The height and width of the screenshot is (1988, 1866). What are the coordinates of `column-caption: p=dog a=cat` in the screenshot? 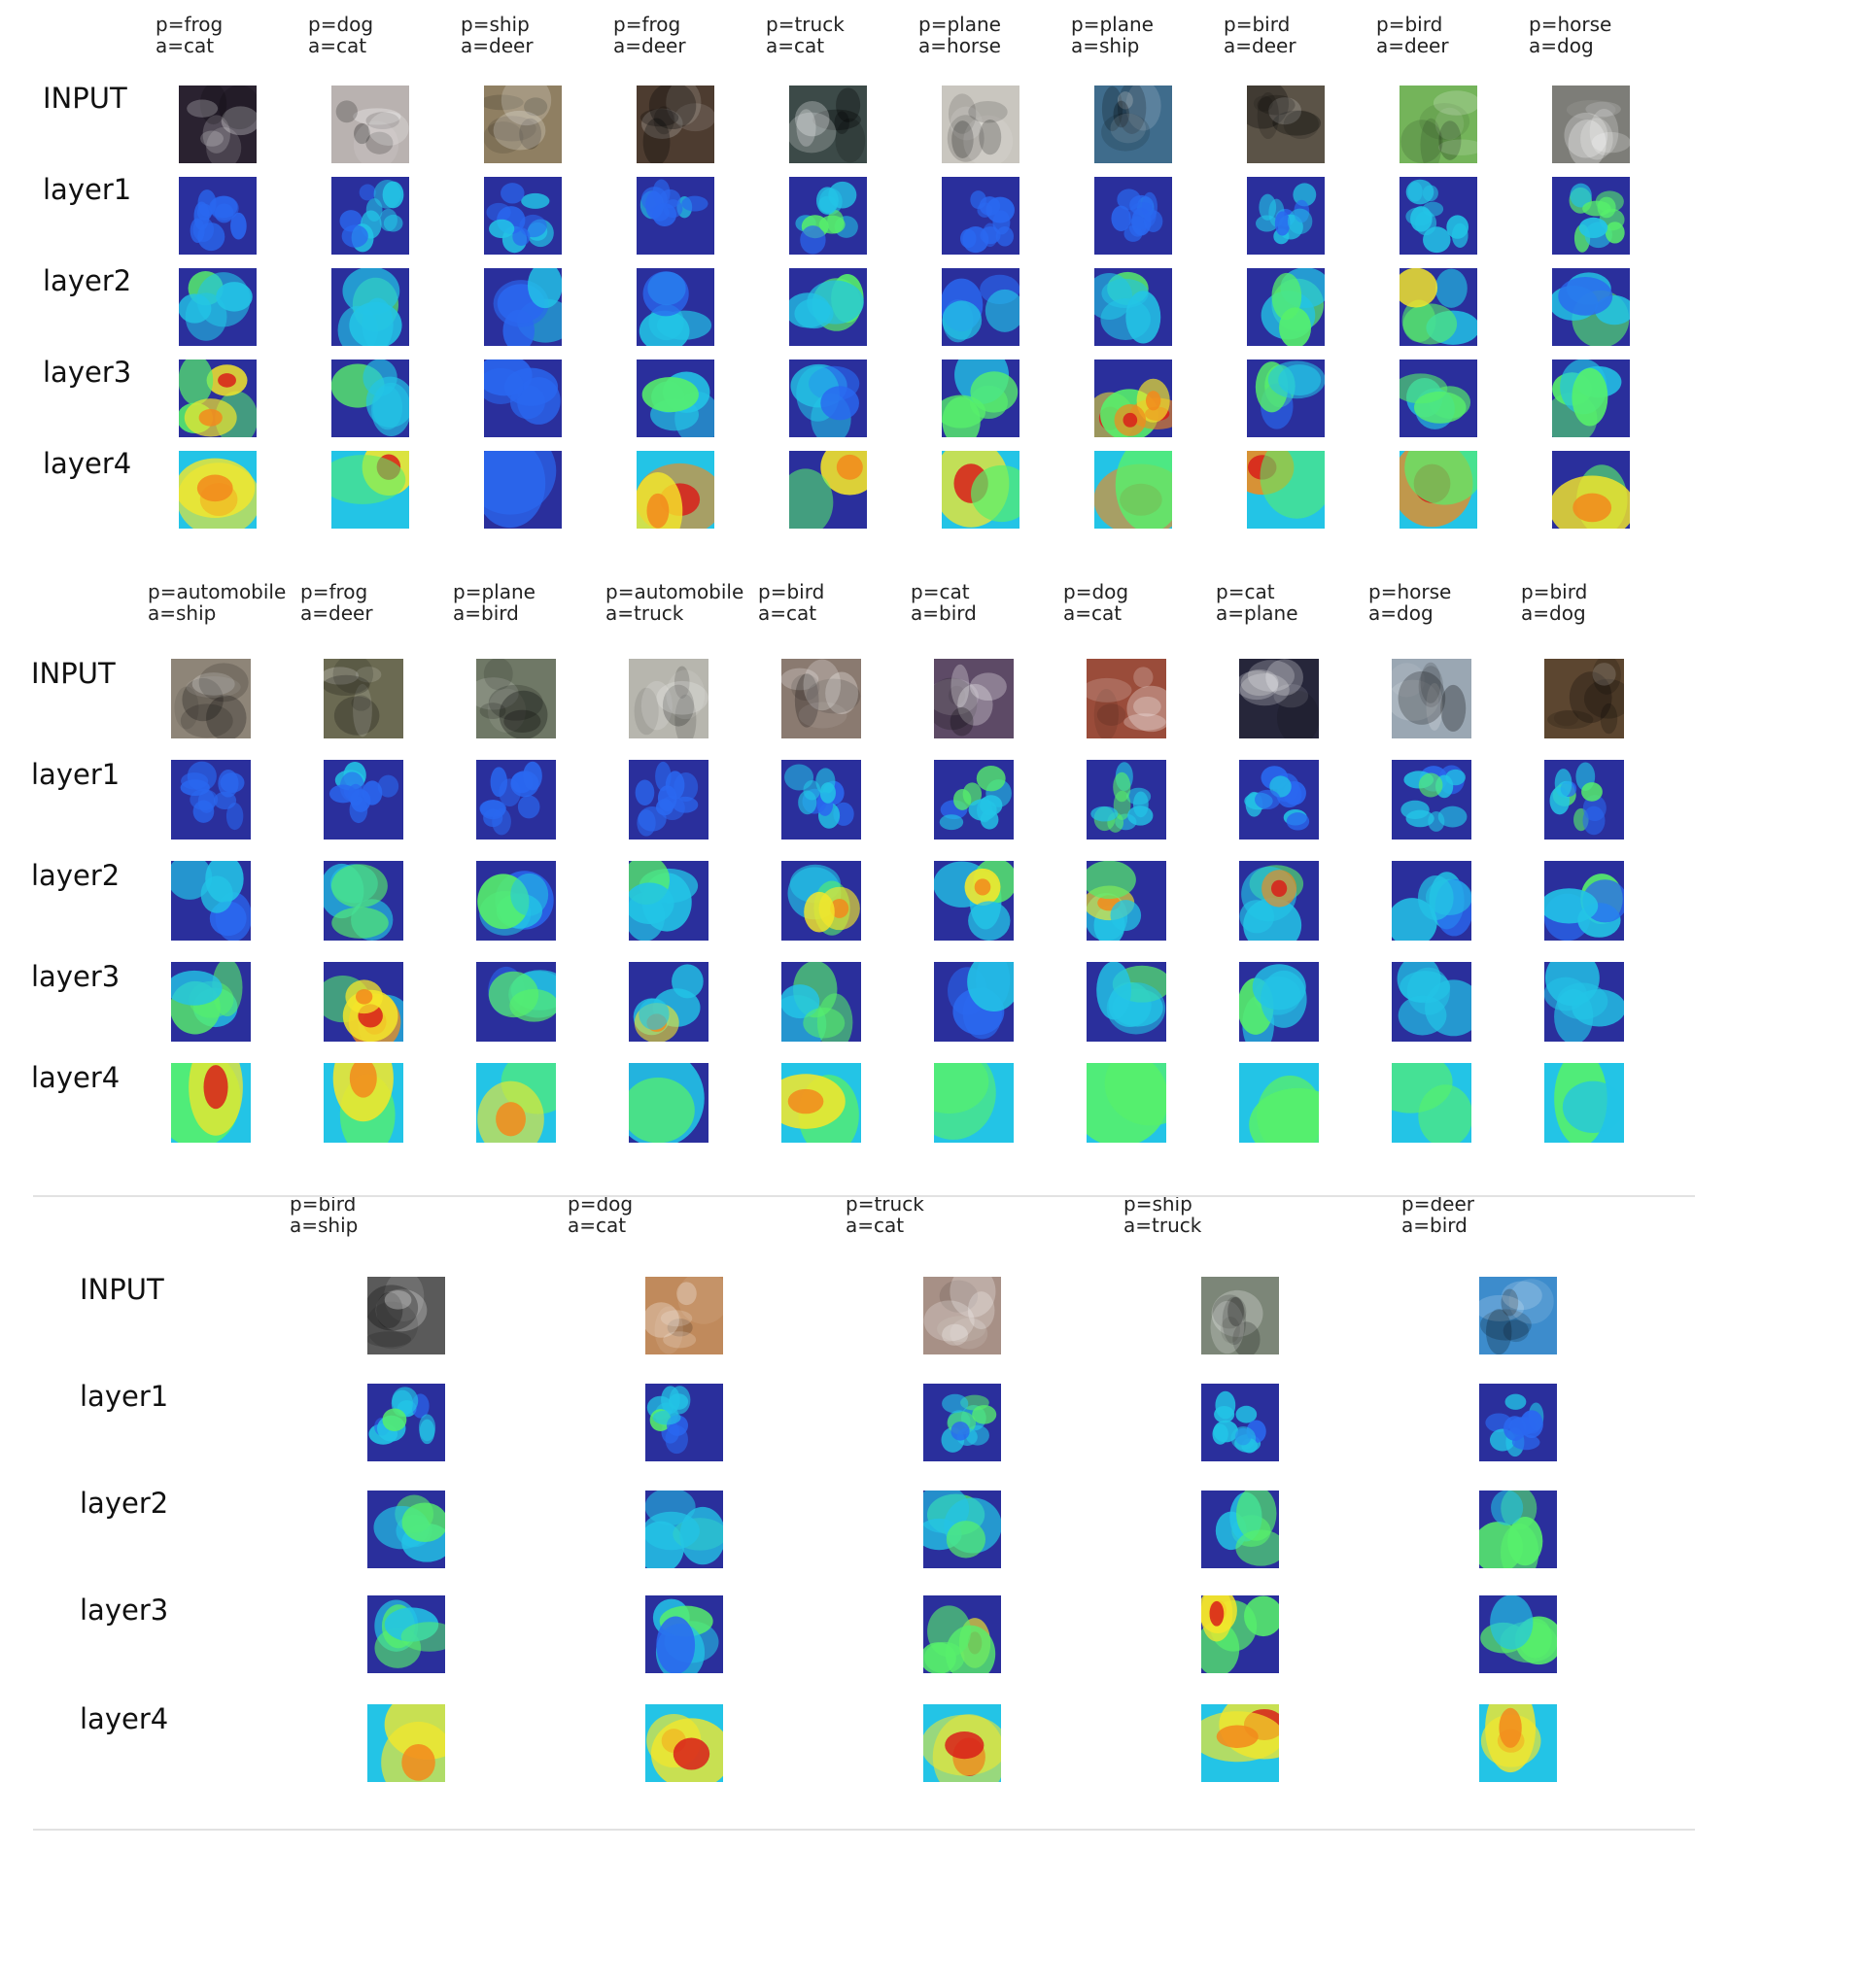 It's located at (600, 1215).